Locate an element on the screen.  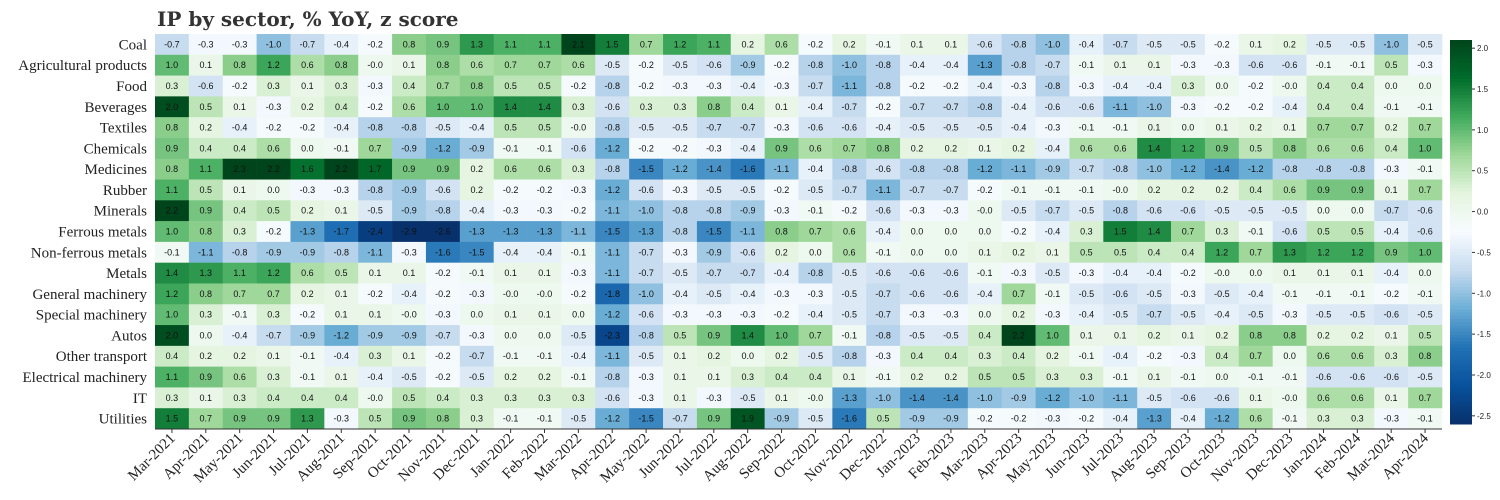
y-tick-label: IT is located at coordinates (140, 399).